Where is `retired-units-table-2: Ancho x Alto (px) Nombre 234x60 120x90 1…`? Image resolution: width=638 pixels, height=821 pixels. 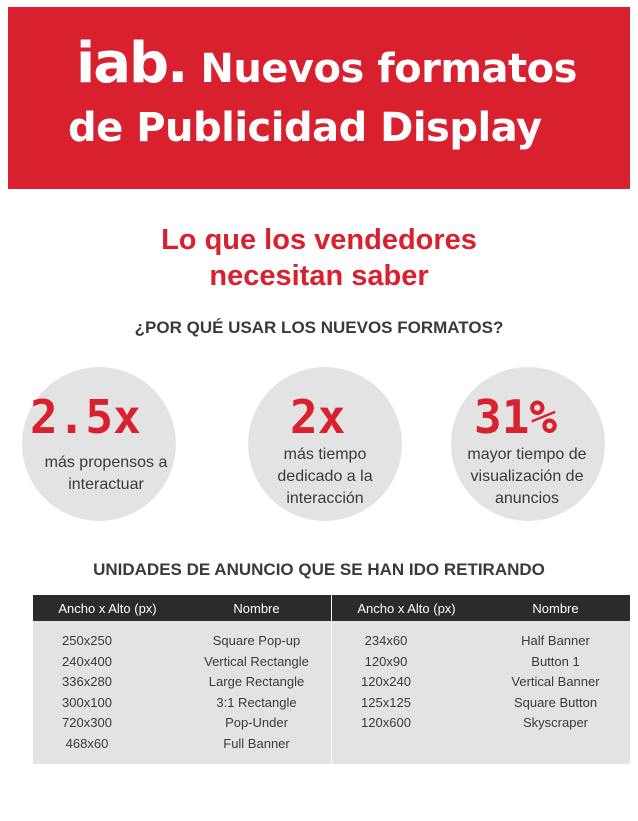
retired-units-table-2: Ancho x Alto (px) Nombre 234x60 120x90 1… is located at coordinates (481, 679).